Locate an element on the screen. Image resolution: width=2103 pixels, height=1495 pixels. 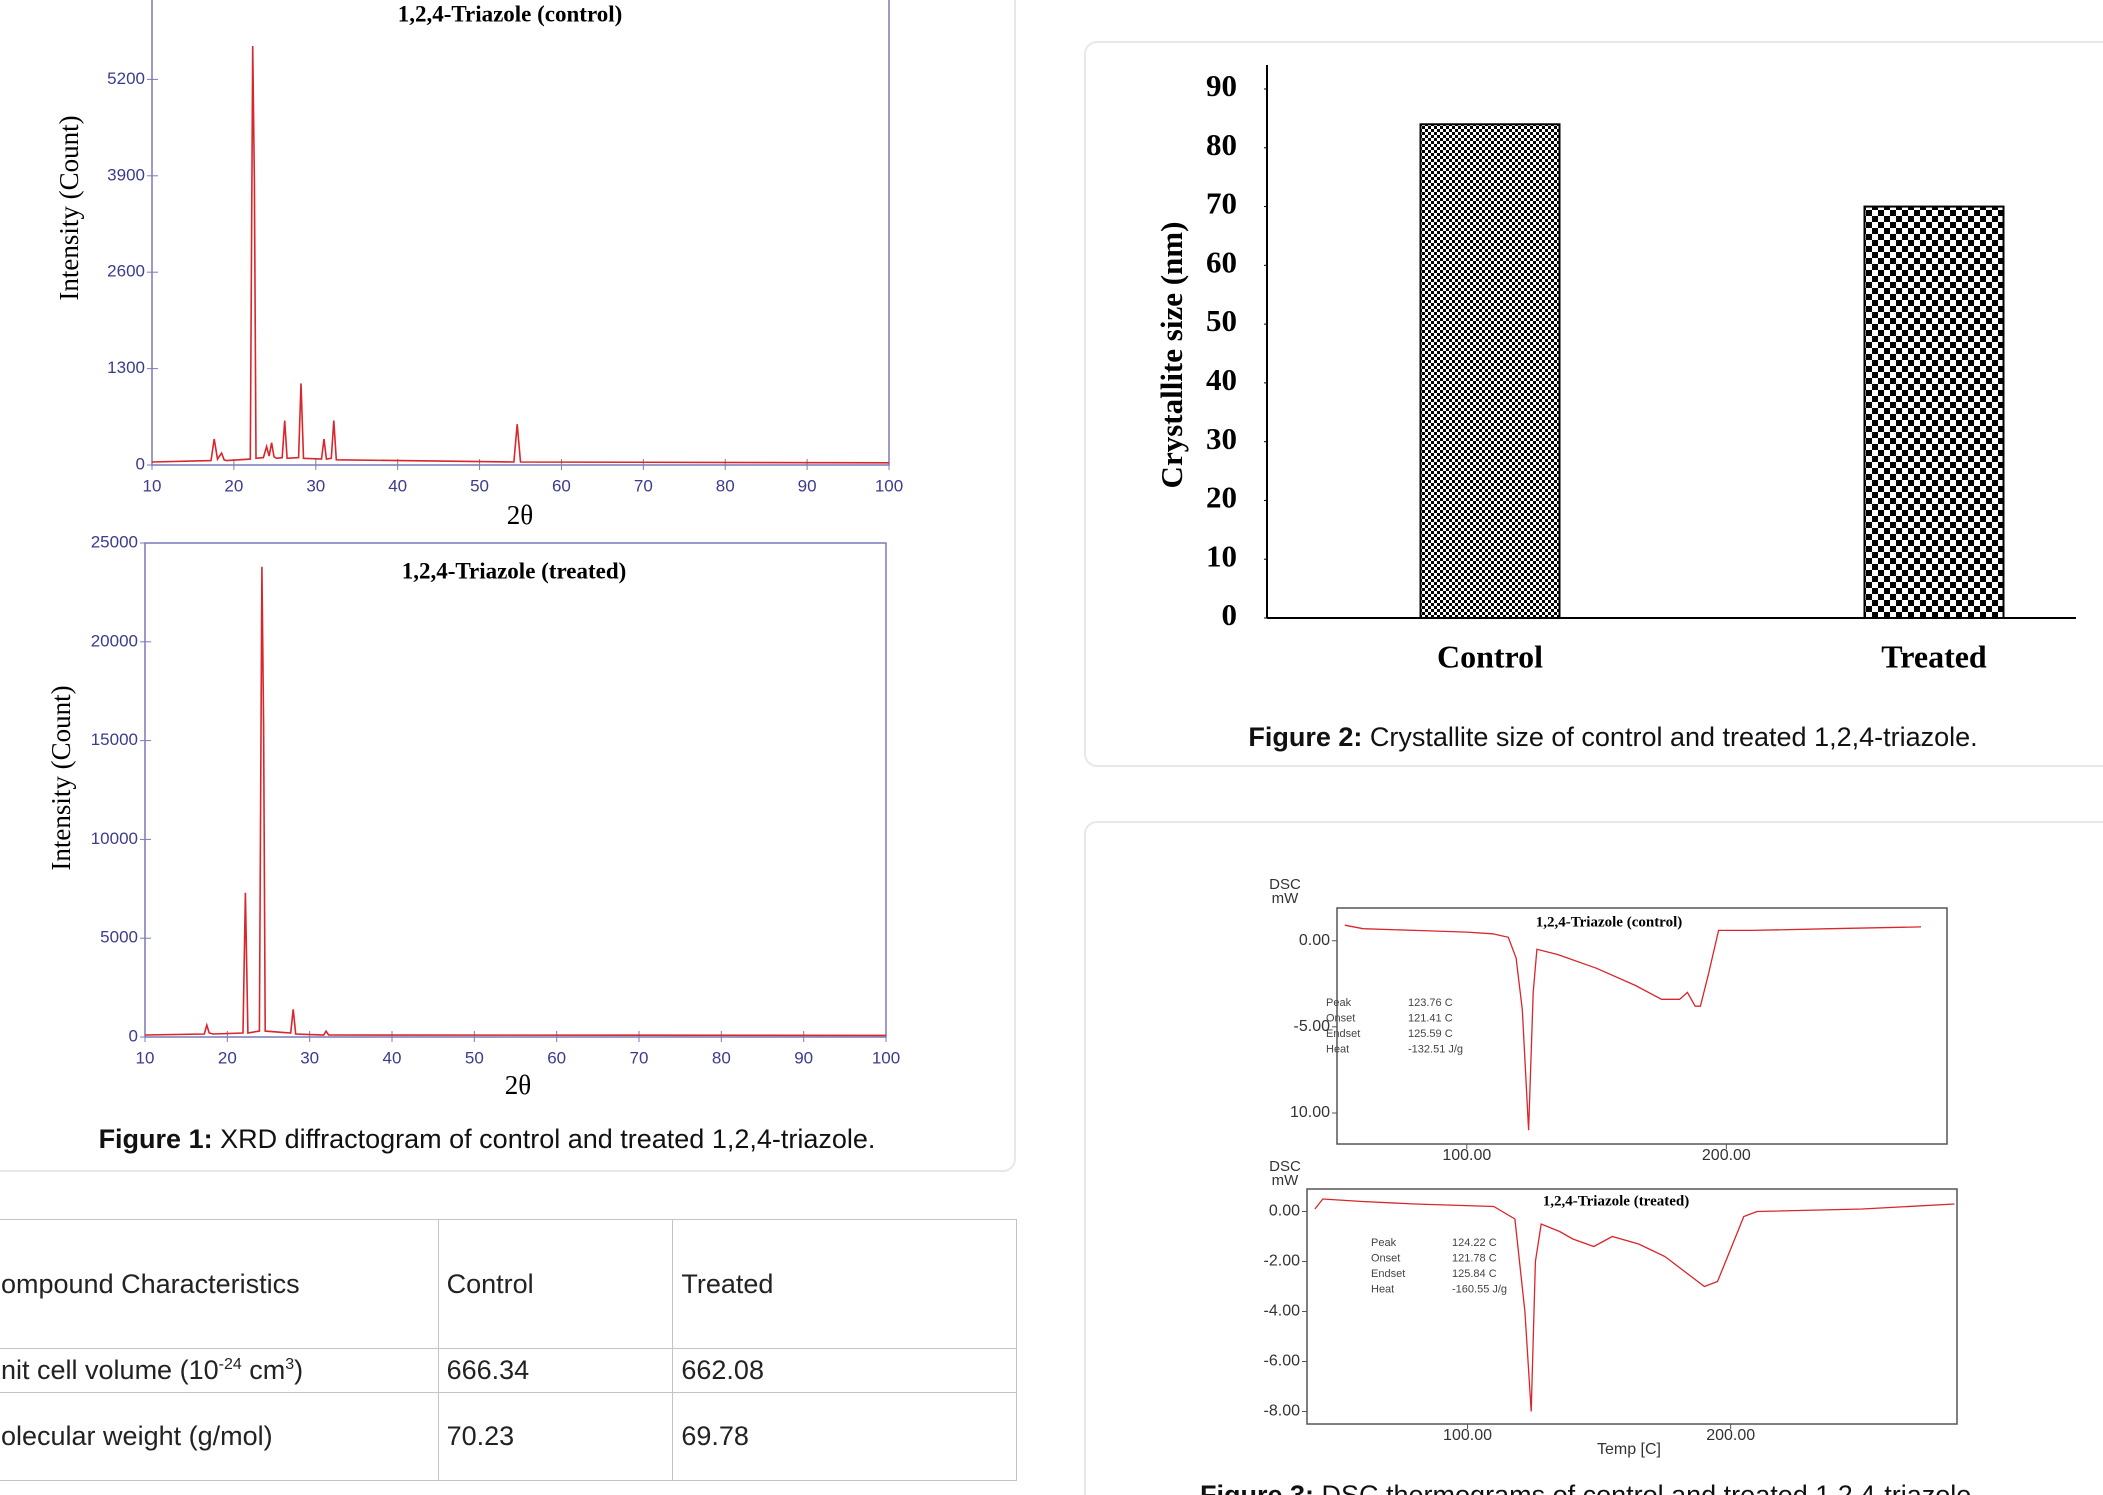
x-axis-label: Temp [C] is located at coordinates (1629, 1449).